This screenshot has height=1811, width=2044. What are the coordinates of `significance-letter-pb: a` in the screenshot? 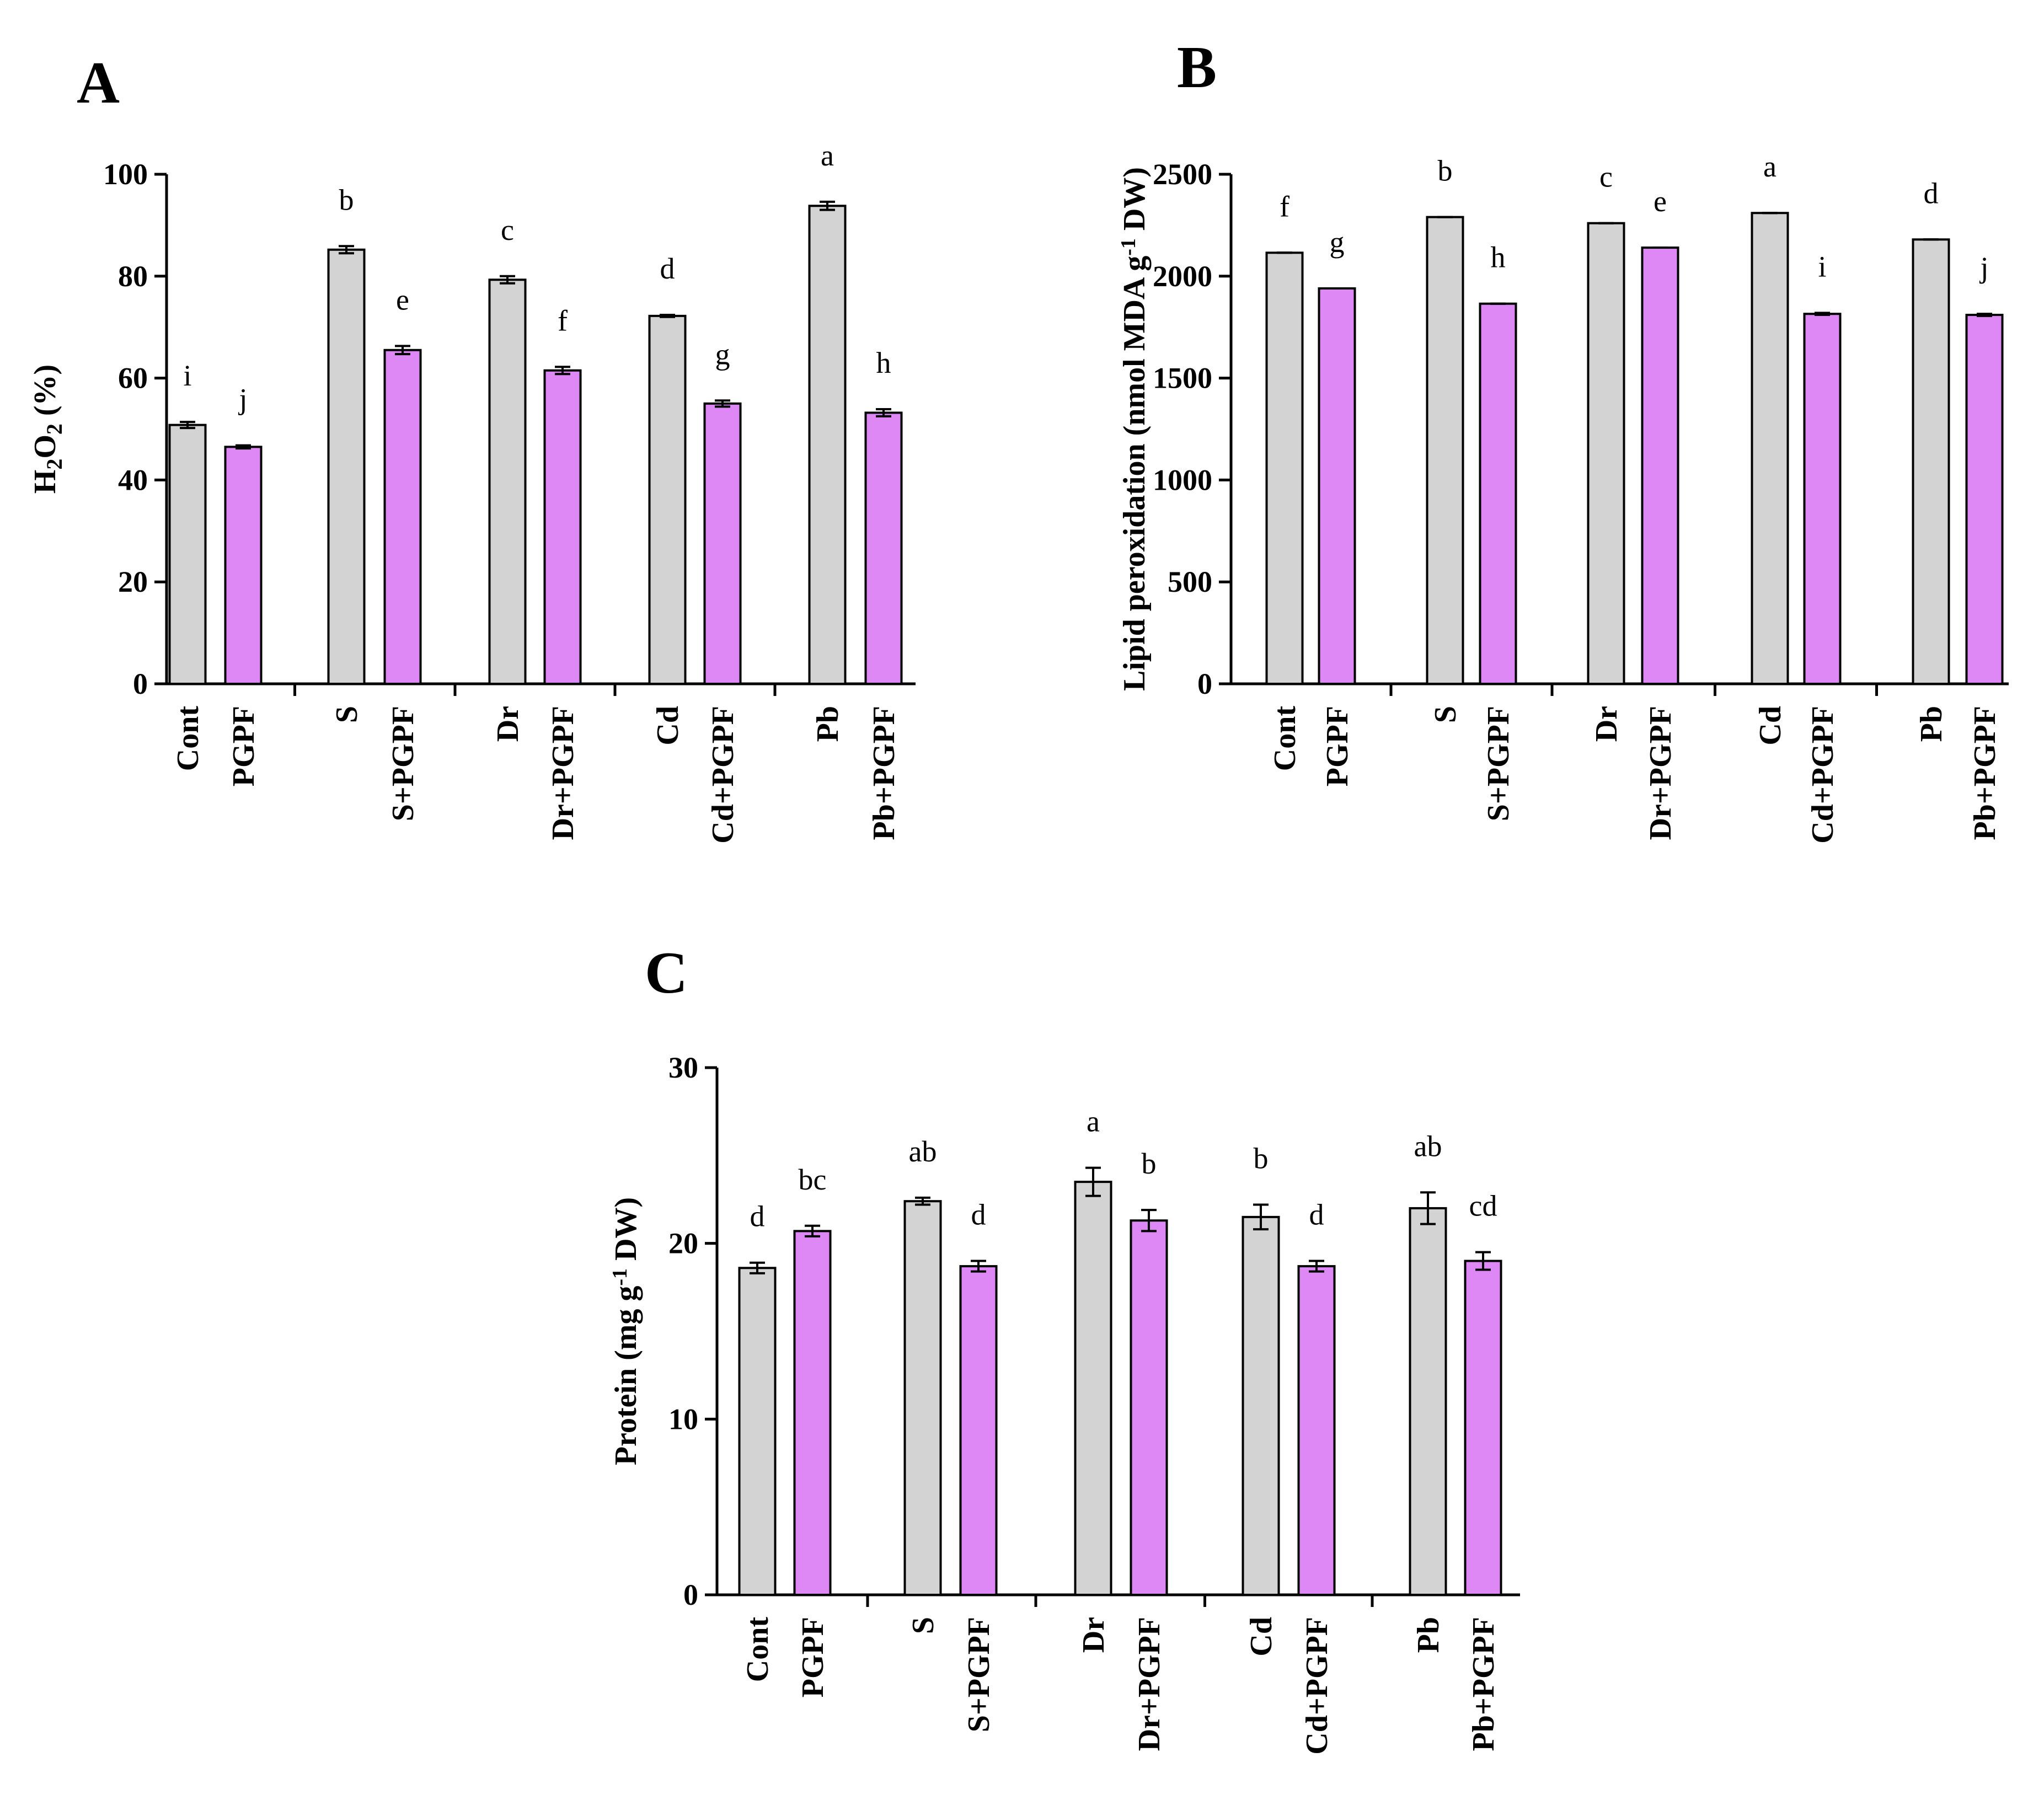 It's located at (827, 155).